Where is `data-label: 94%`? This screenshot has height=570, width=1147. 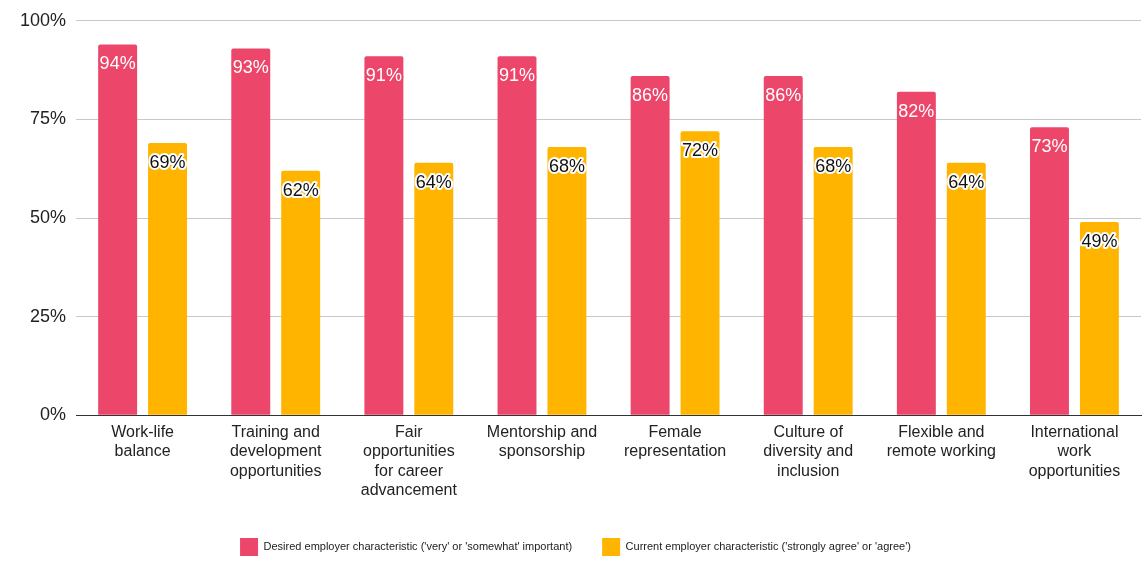
data-label: 94% is located at coordinates (117, 63).